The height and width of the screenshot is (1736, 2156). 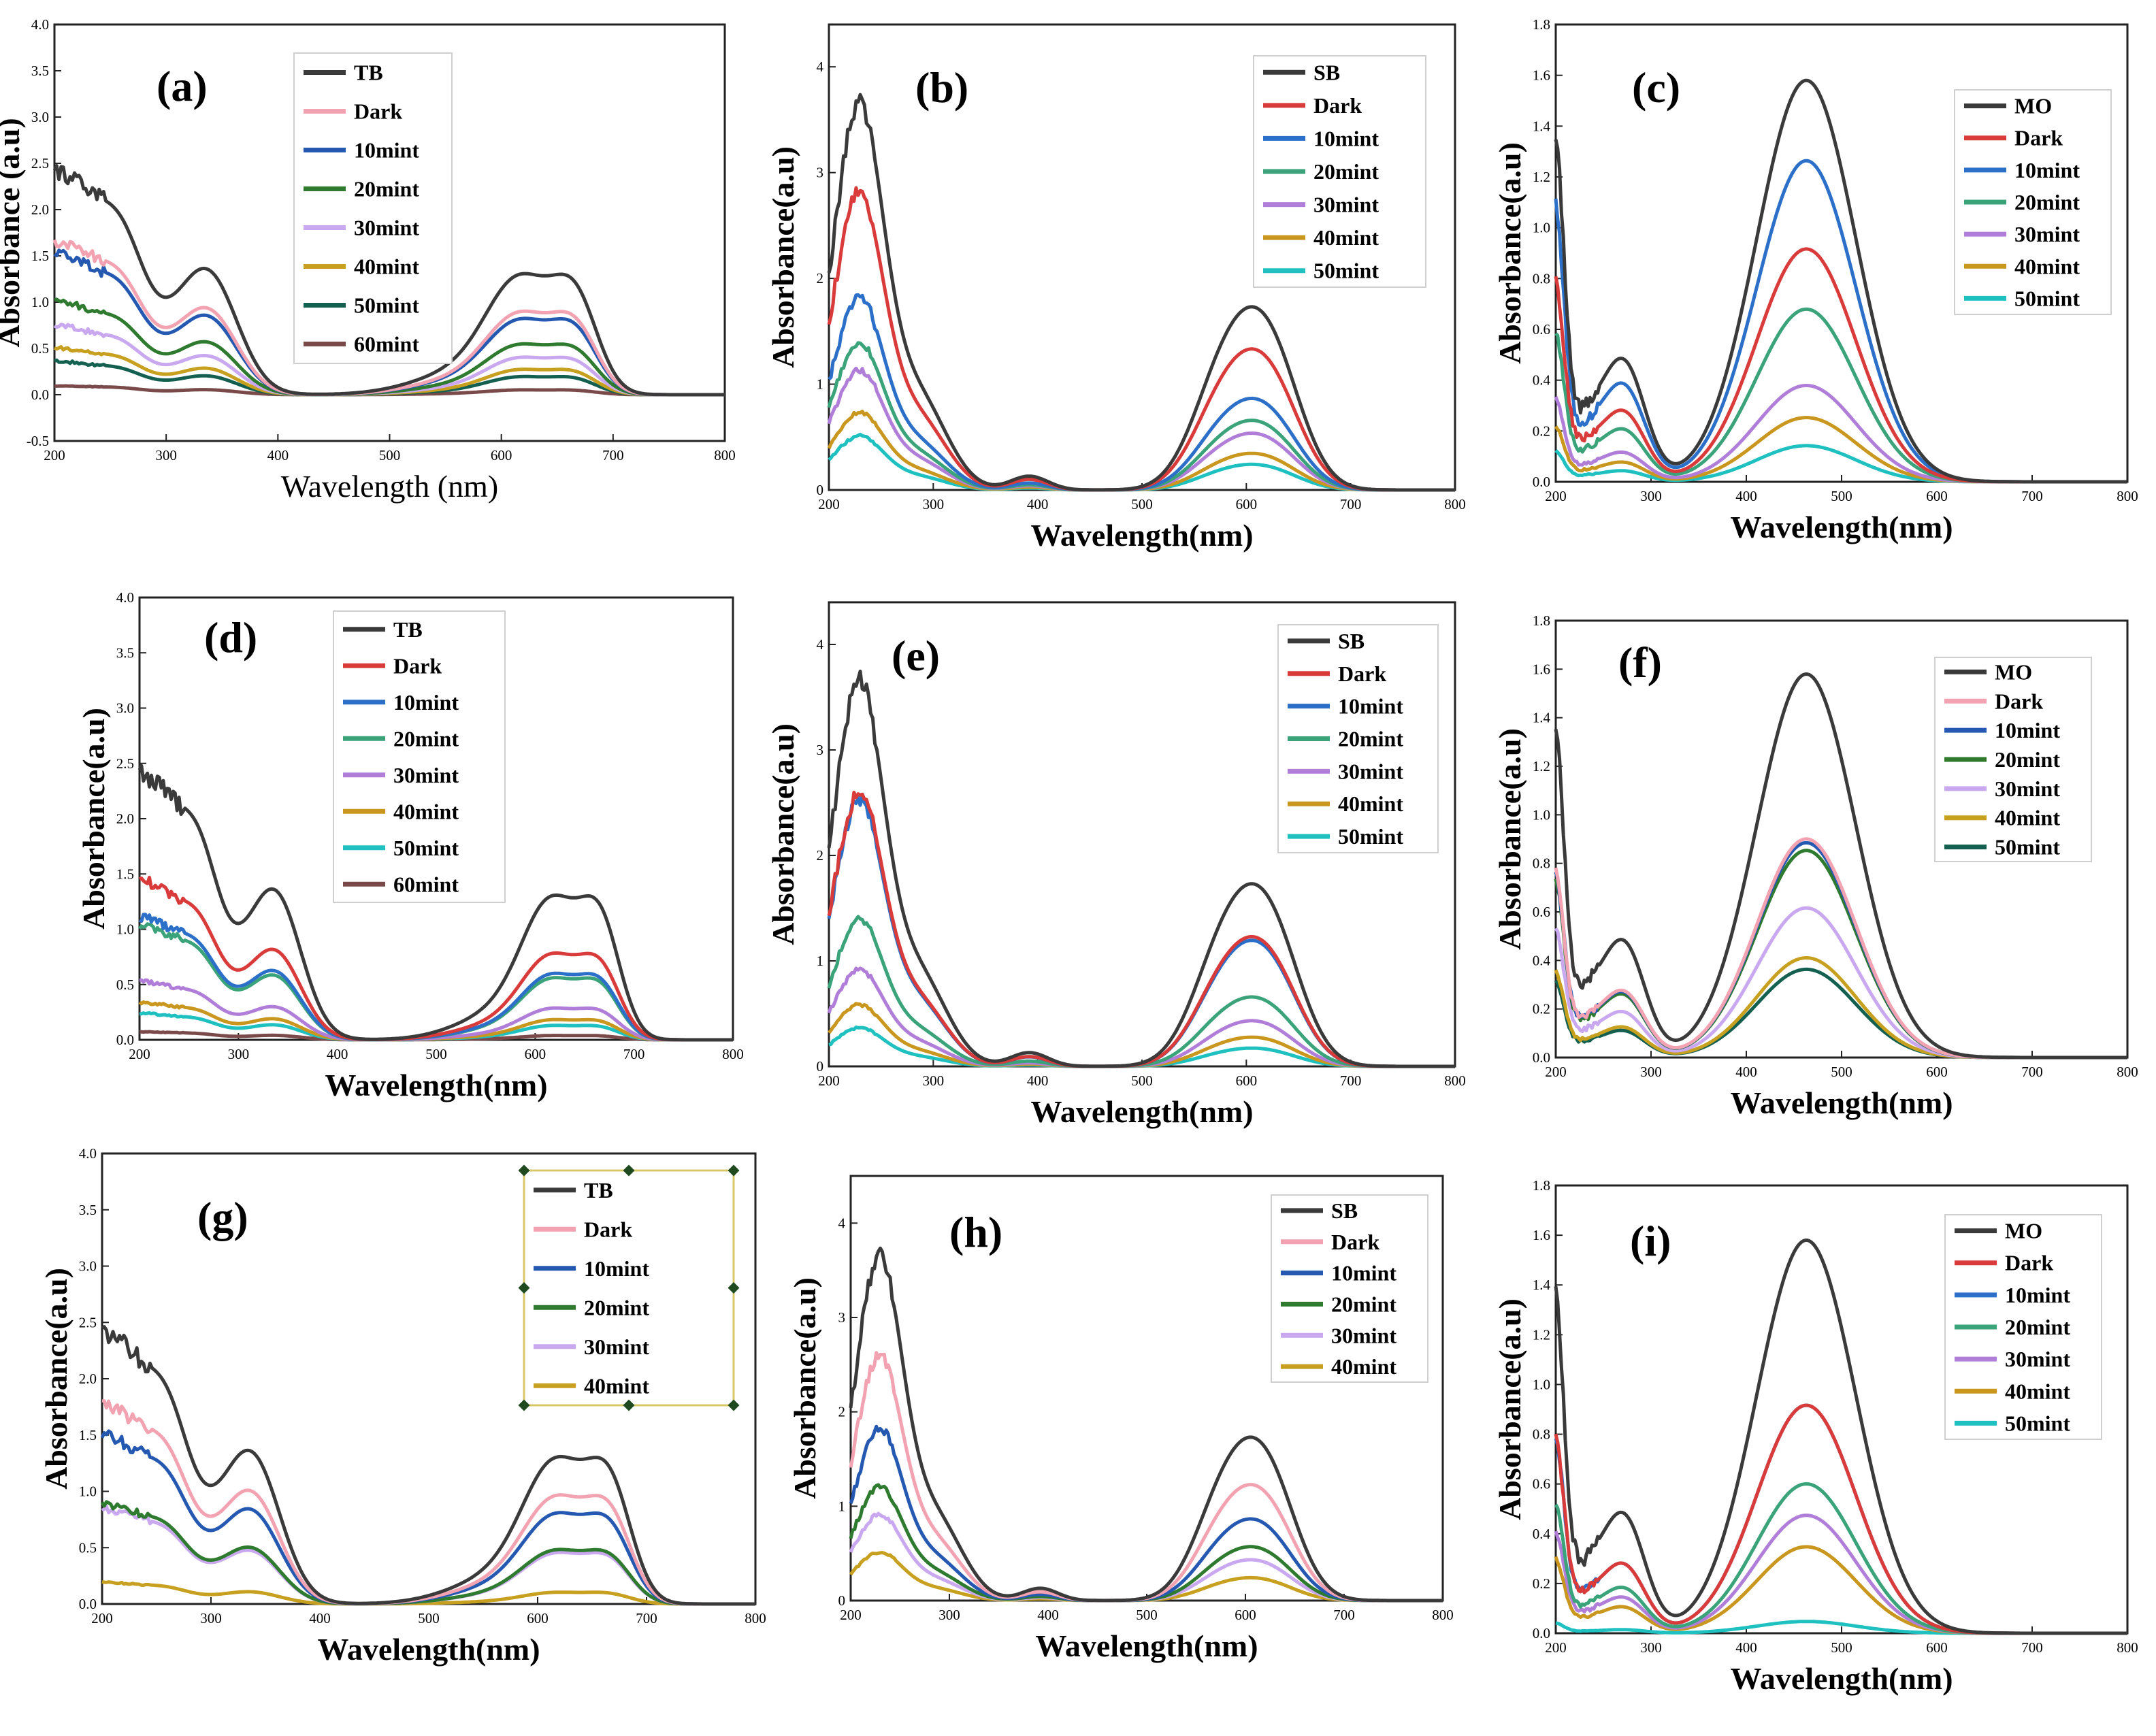 What do you see at coordinates (428, 1593) in the screenshot?
I see `series-line-40mint` at bounding box center [428, 1593].